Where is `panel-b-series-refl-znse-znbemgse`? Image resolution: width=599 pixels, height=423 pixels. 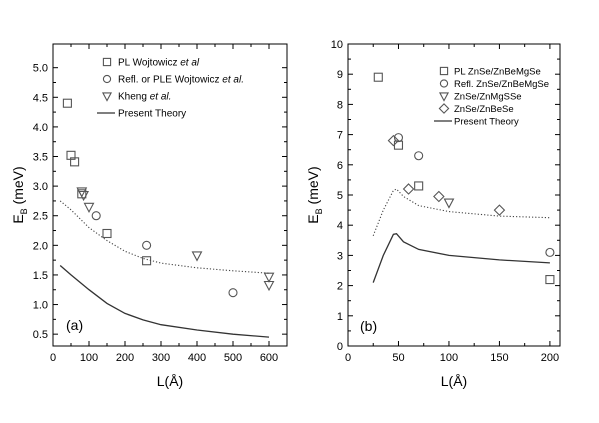
panel-b-series-refl-znse-znbemgse is located at coordinates (474, 195).